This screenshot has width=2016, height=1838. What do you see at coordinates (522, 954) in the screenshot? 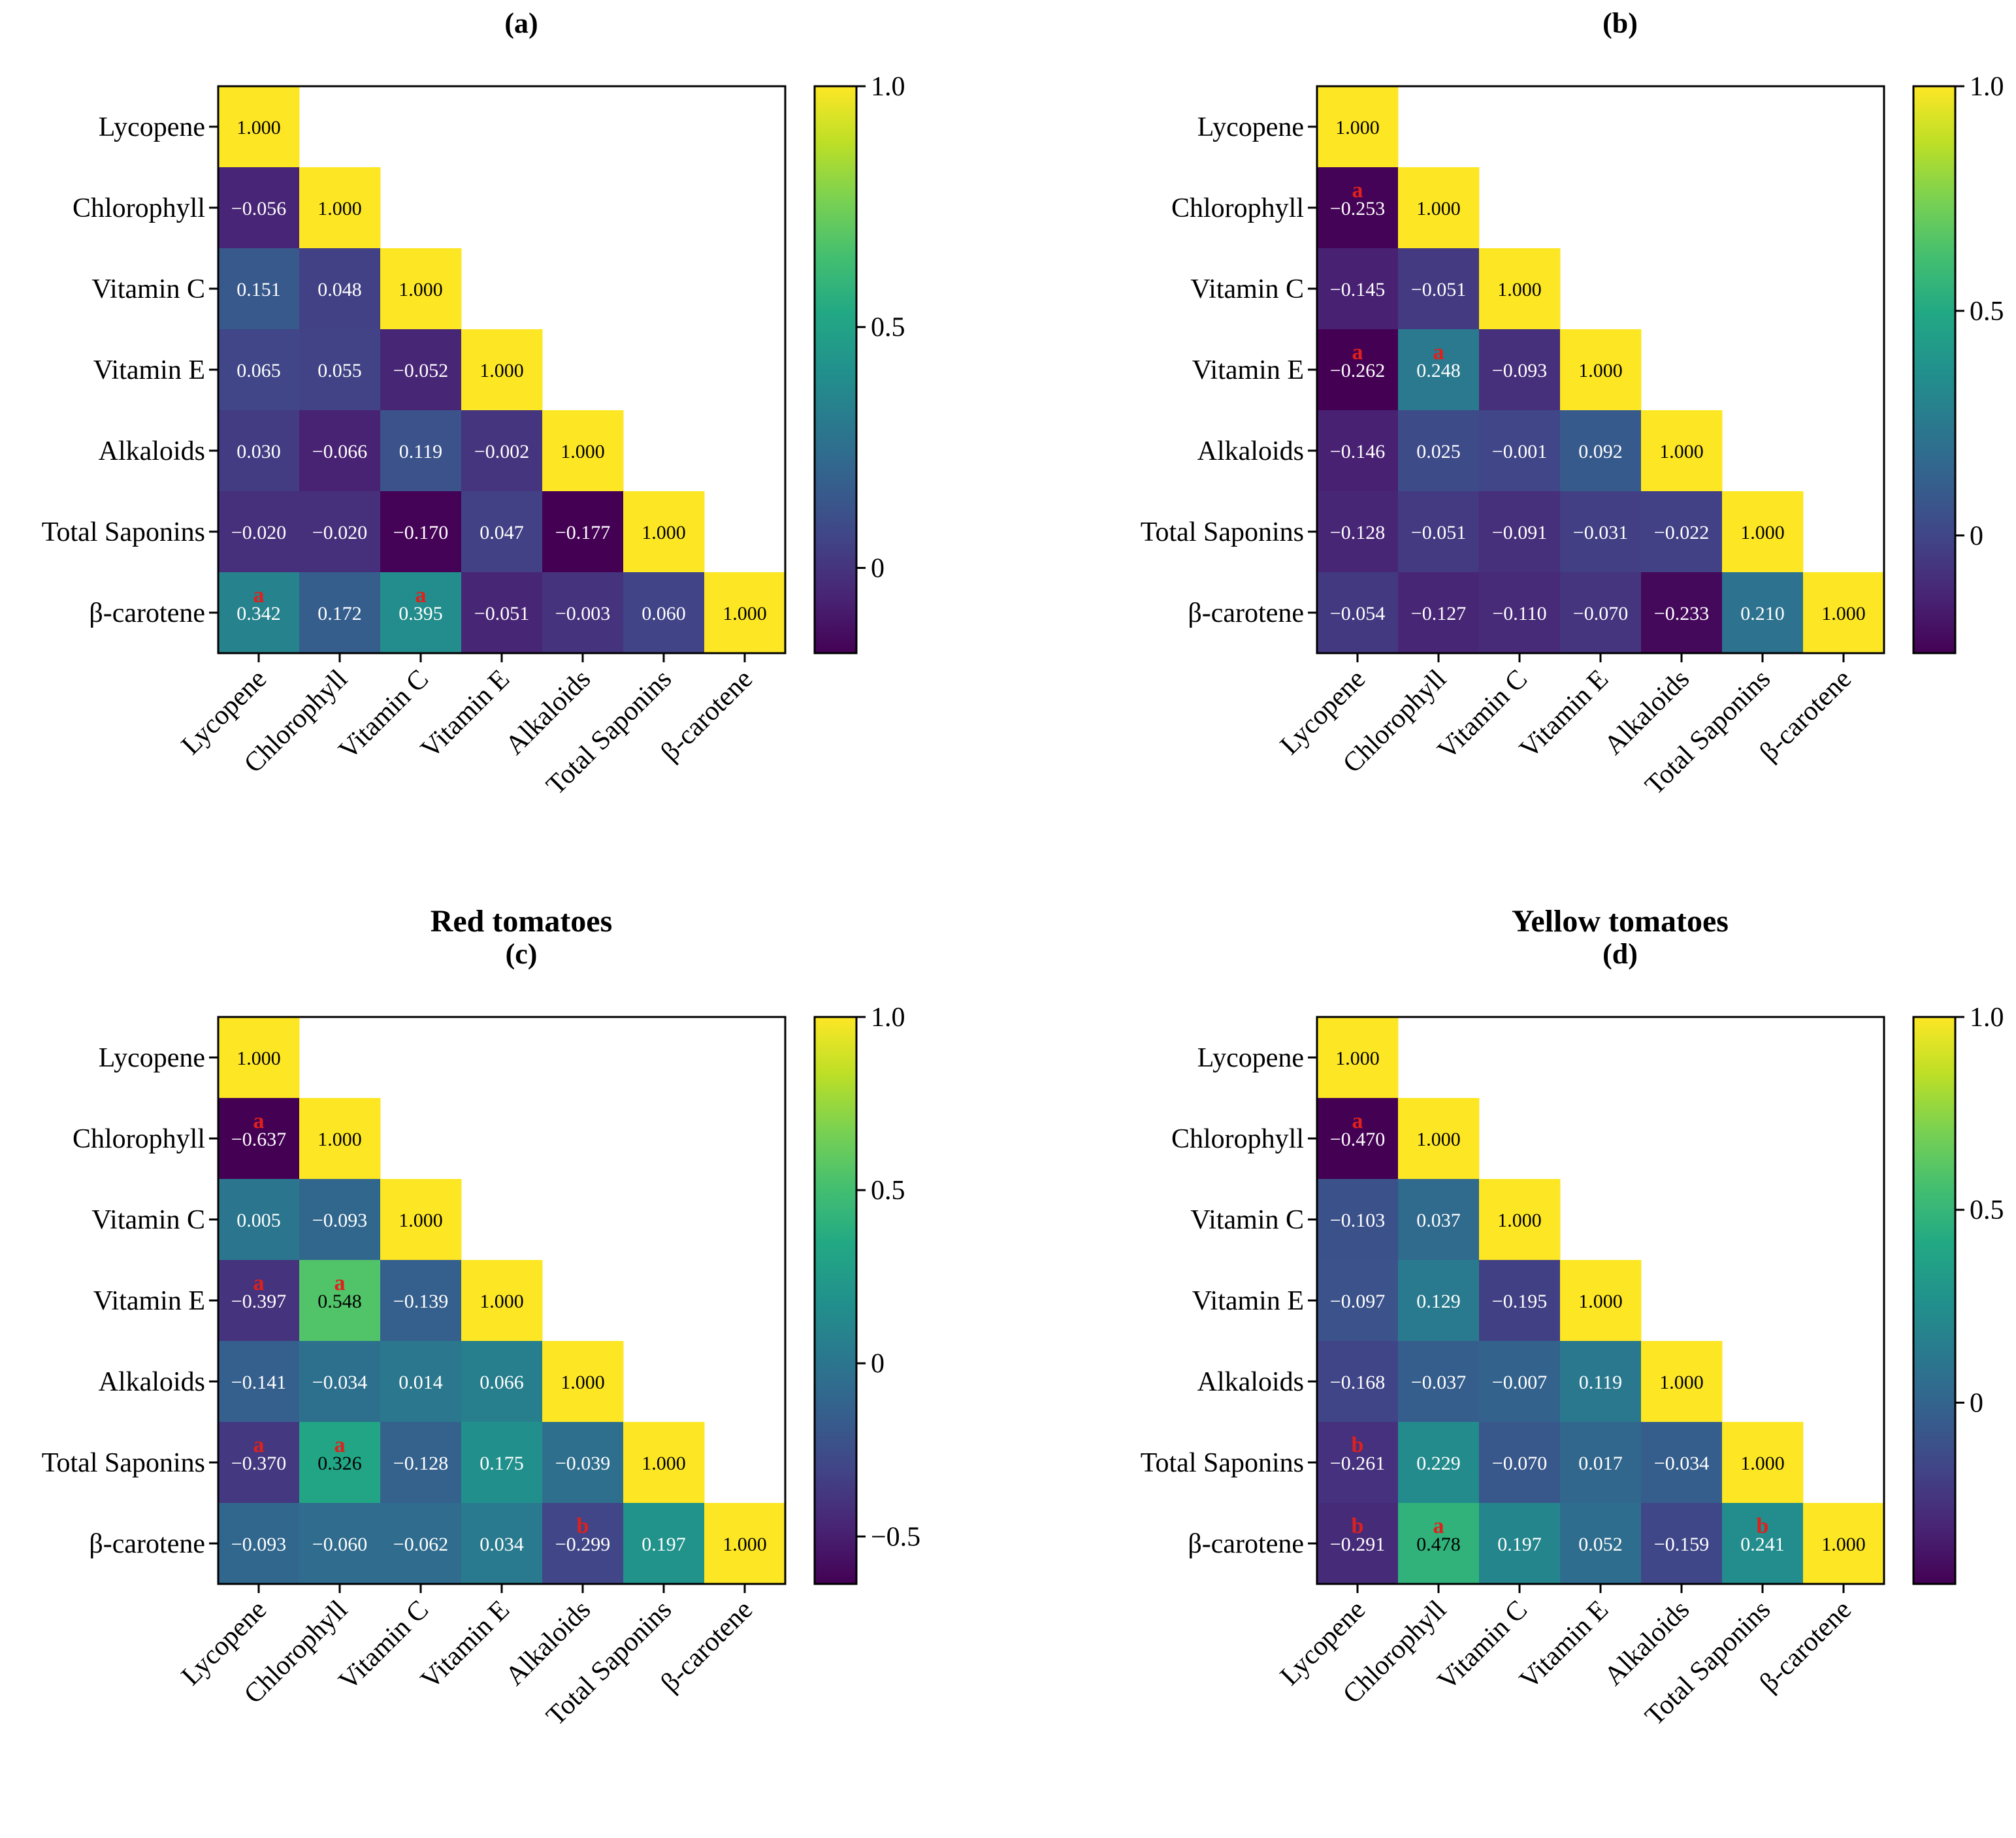
I see `panel-letter: (c)` at bounding box center [522, 954].